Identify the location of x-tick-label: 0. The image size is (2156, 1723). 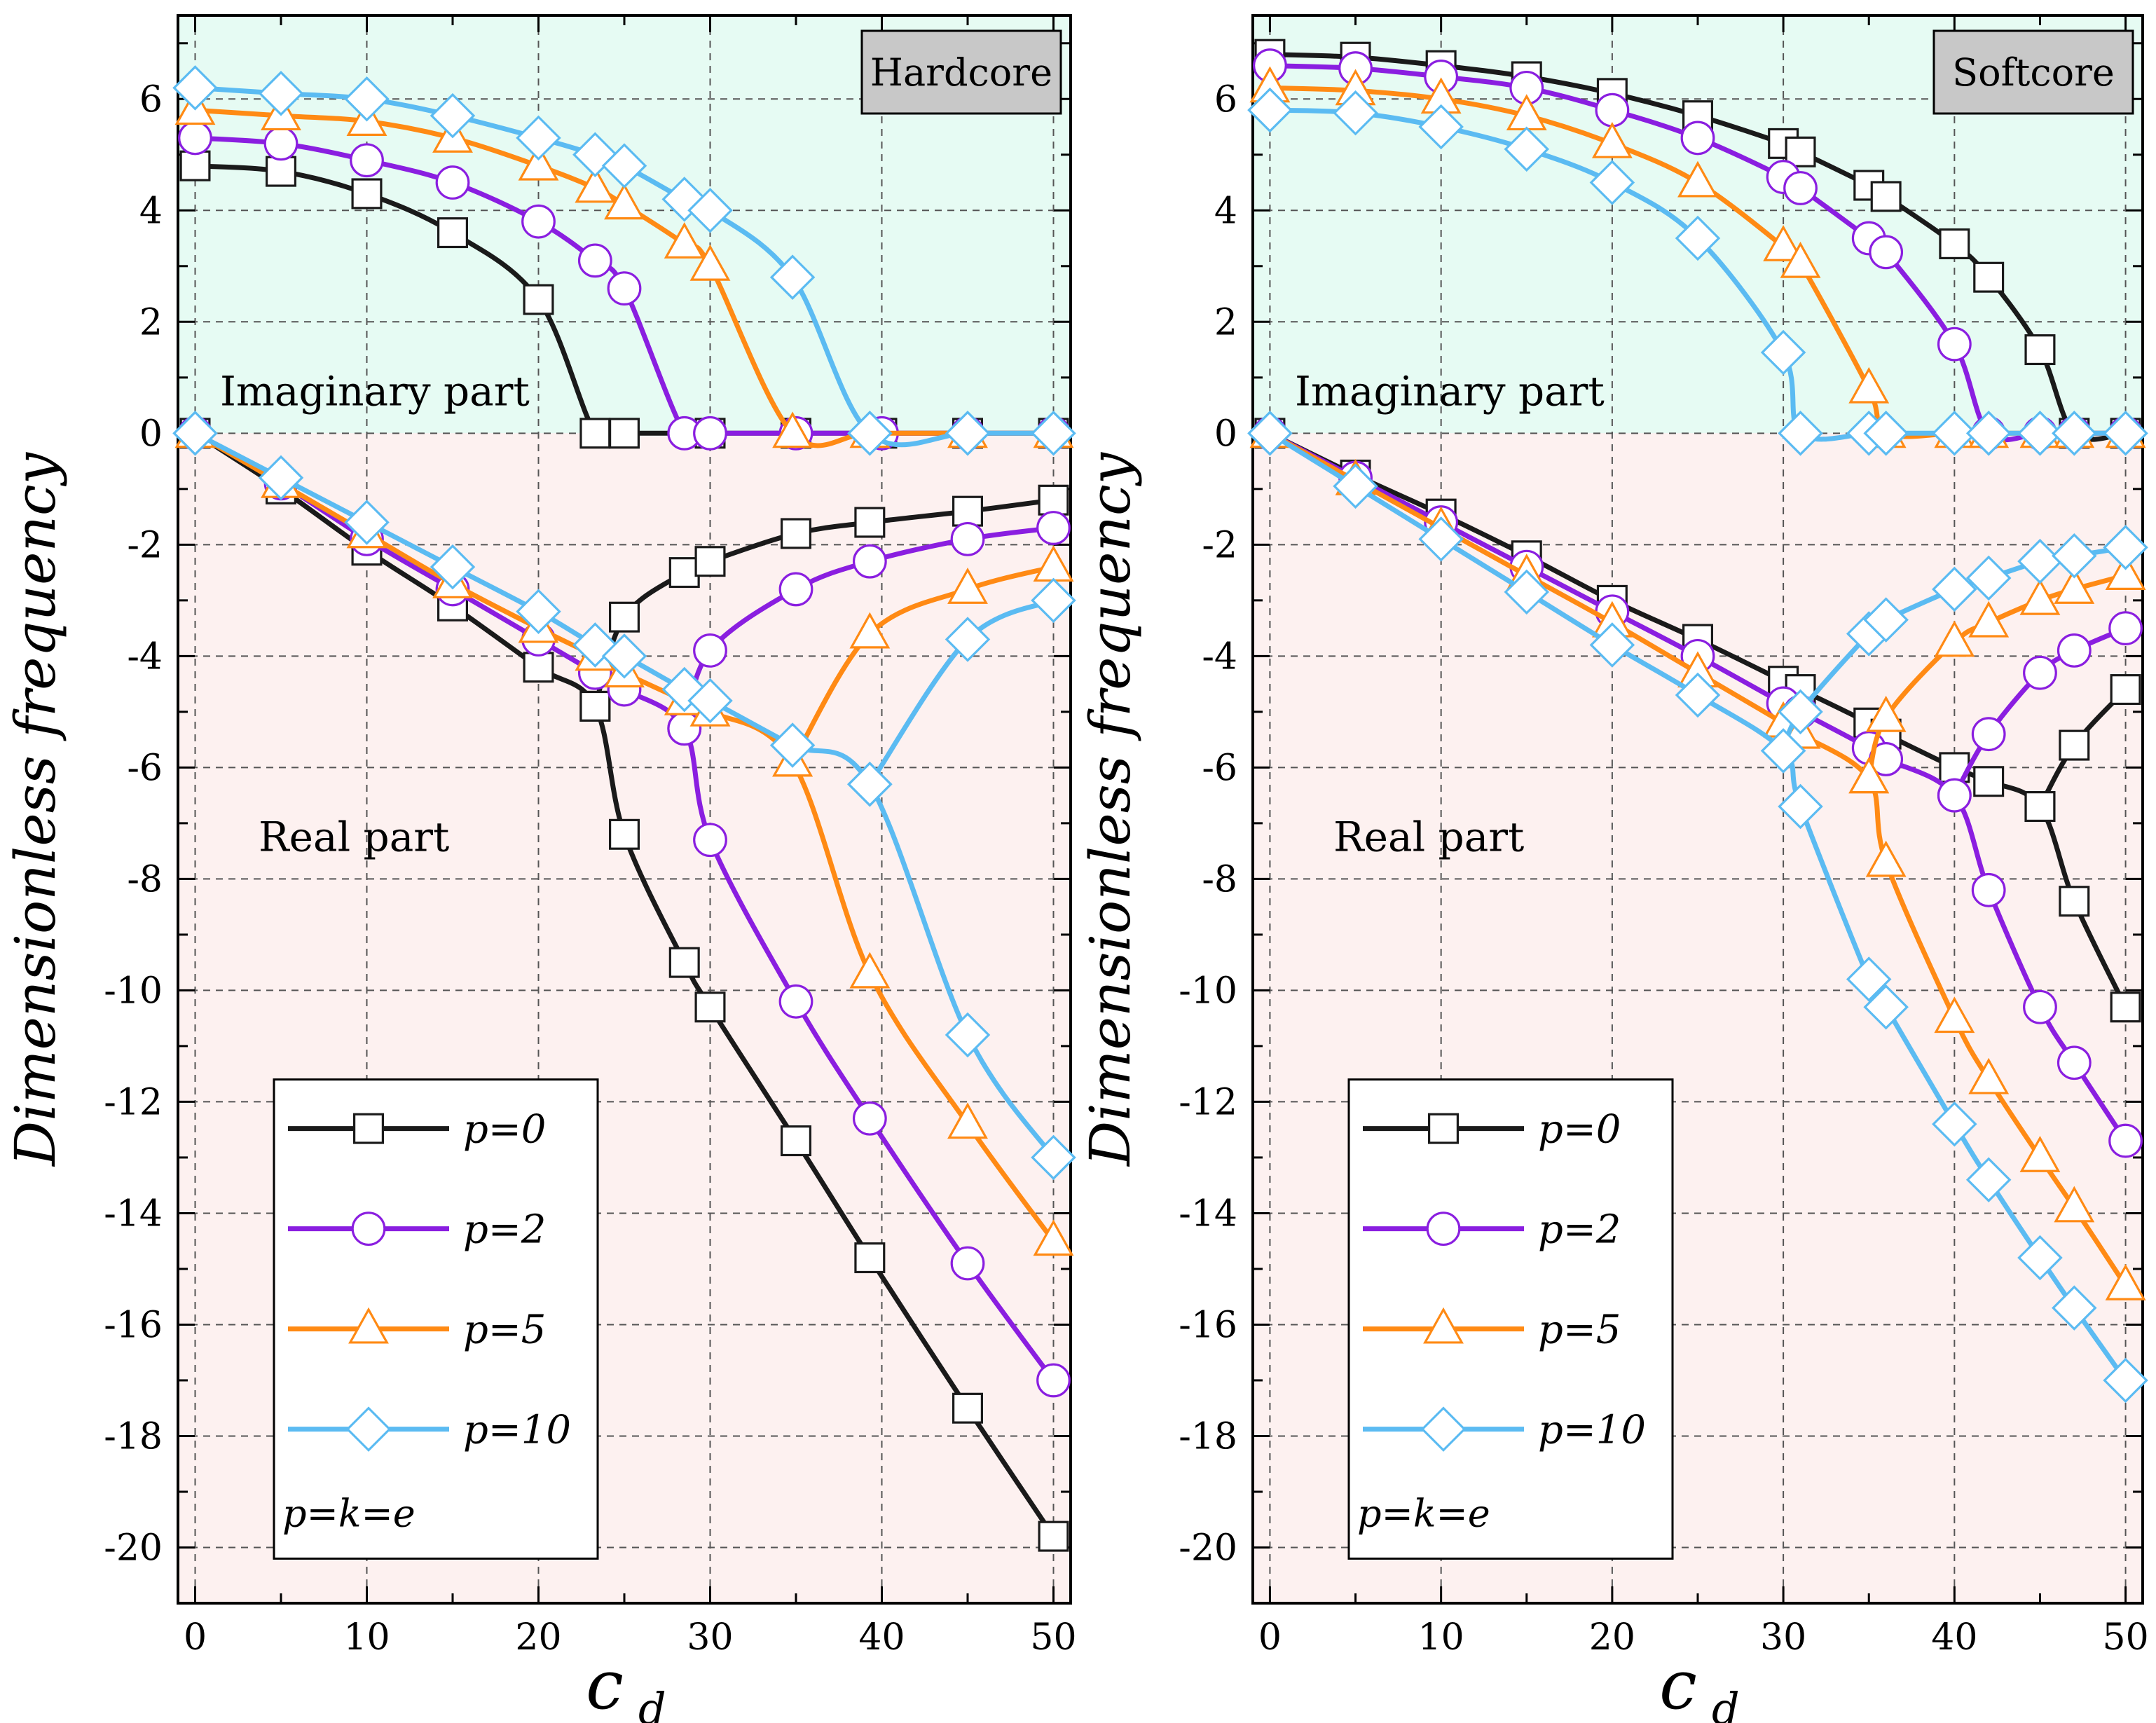
(1270, 1637).